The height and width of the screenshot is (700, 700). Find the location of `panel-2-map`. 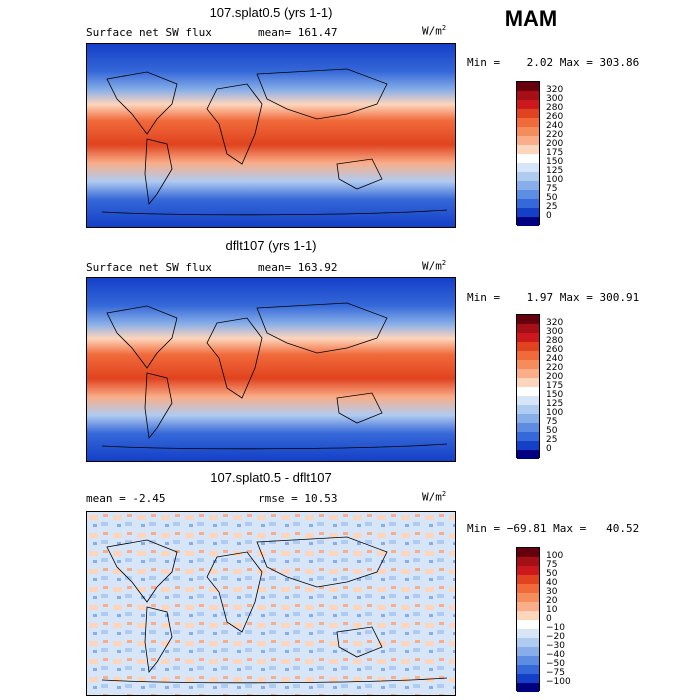

panel-2-map is located at coordinates (271, 369).